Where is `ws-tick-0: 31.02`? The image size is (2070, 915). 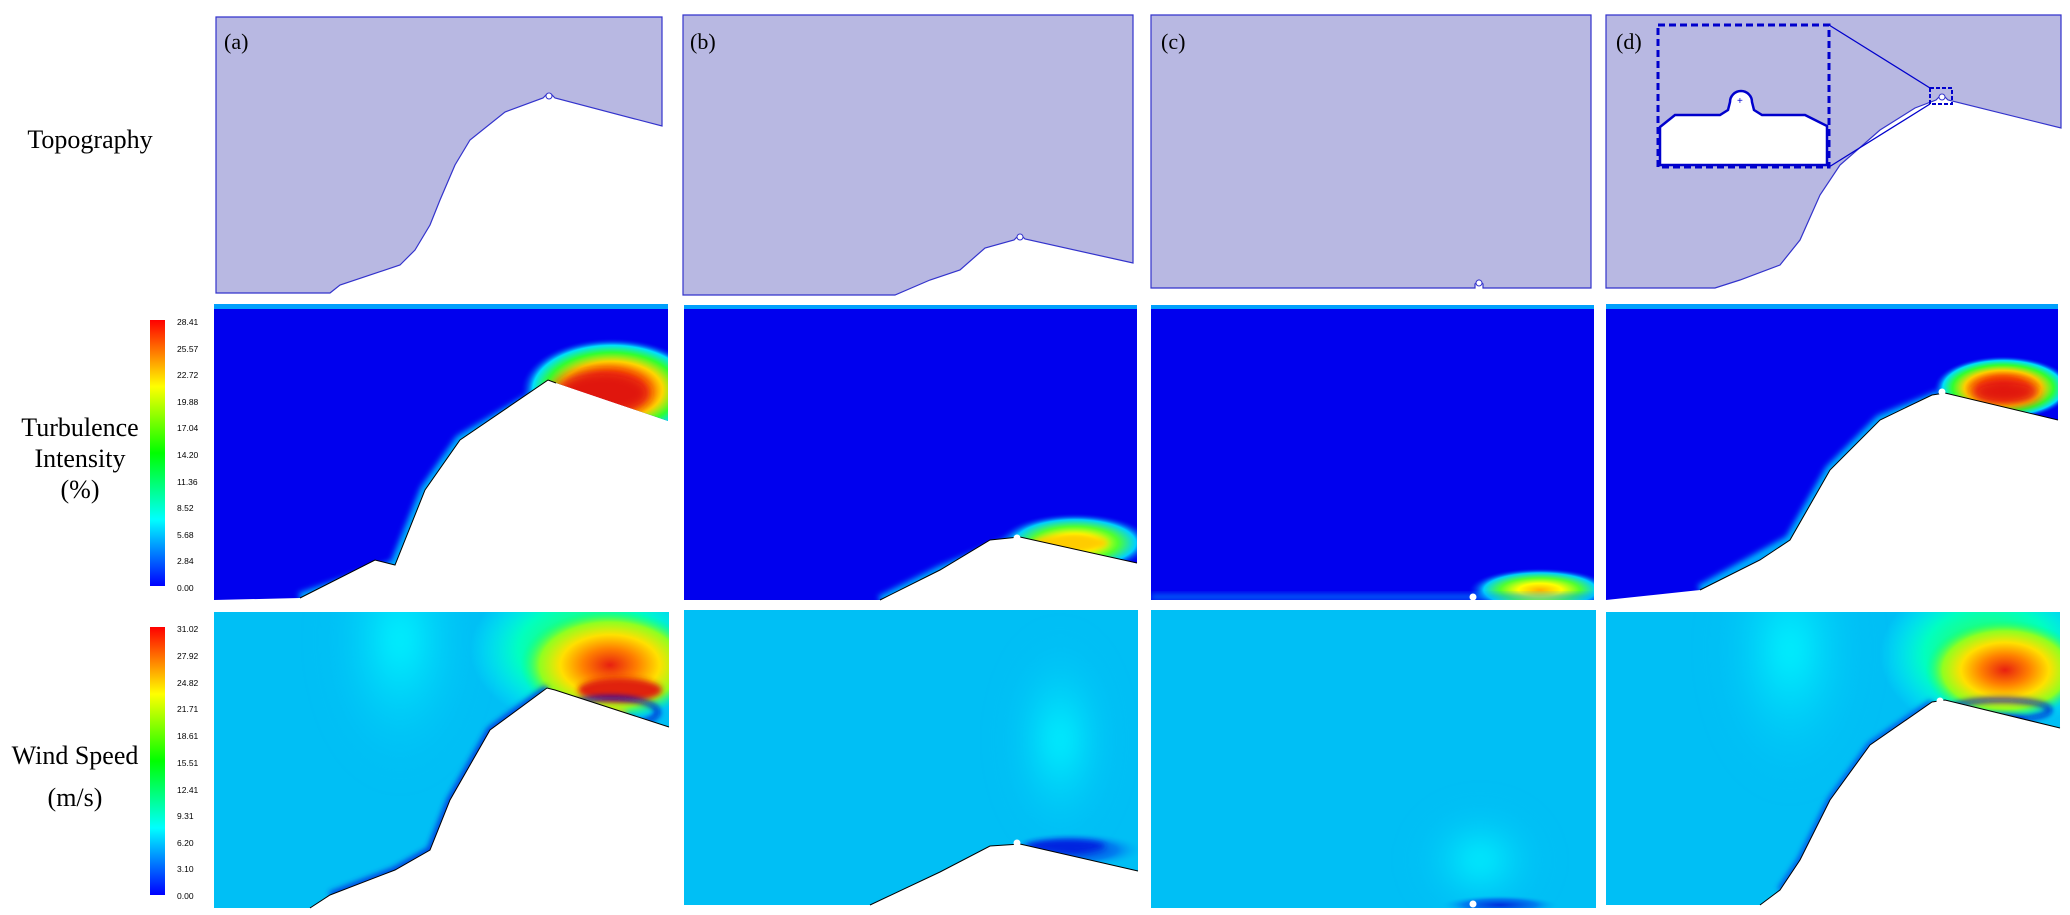
ws-tick-0: 31.02 is located at coordinates (188, 629).